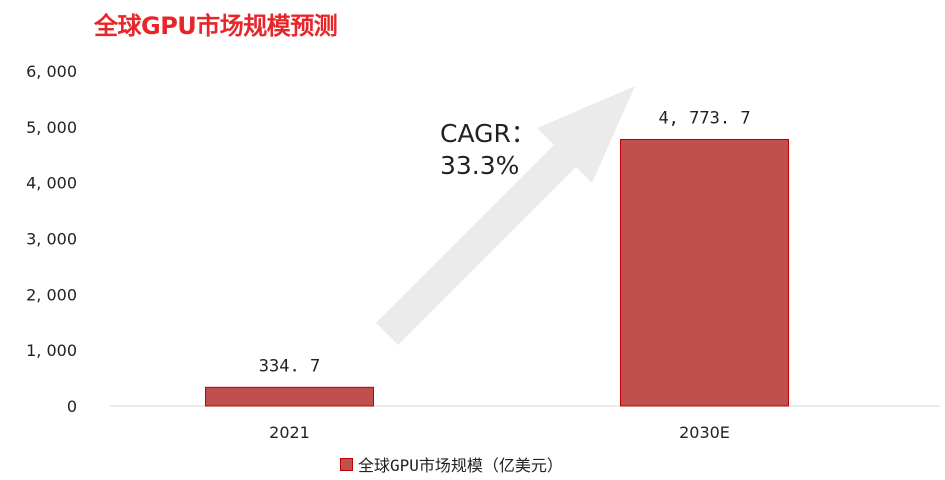 This screenshot has height=480, width=945. I want to click on legend: 全球GPU市场规模（亿美元）, so click(451, 464).